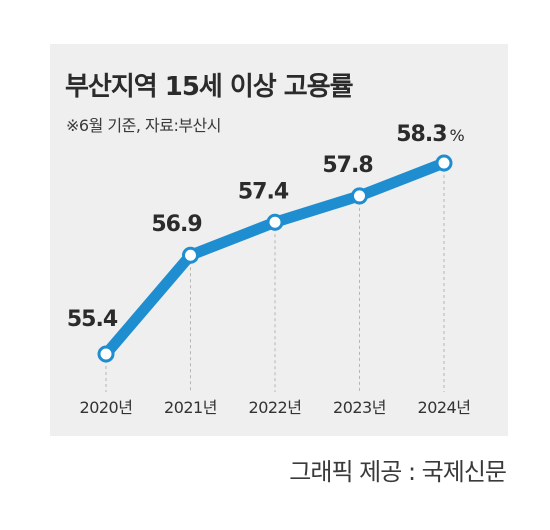 The height and width of the screenshot is (530, 550). I want to click on data-label-0: 55.4, so click(92, 319).